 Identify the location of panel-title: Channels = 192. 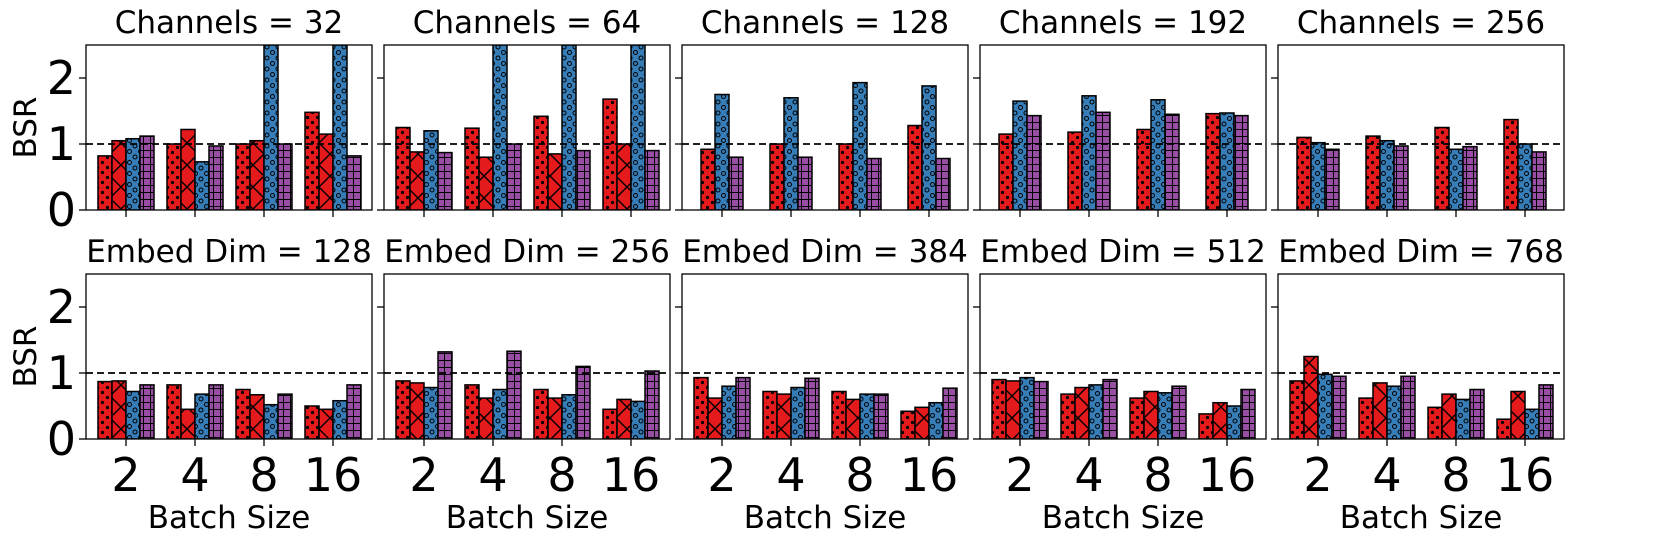
(1123, 23).